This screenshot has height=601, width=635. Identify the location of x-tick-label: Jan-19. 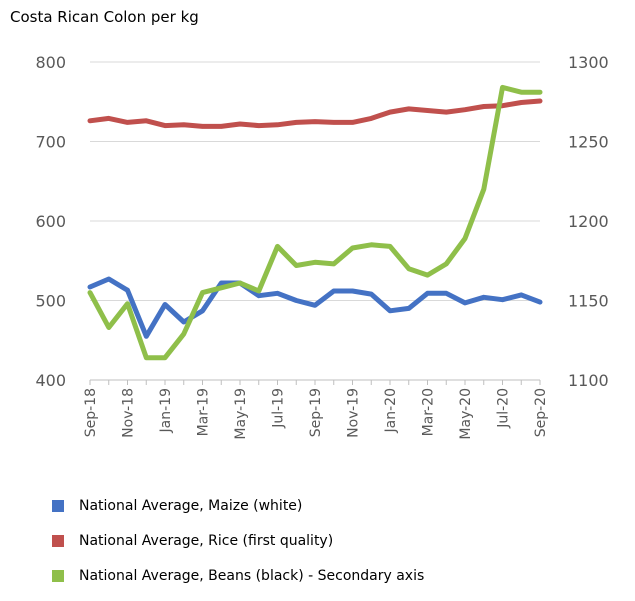
(166, 410).